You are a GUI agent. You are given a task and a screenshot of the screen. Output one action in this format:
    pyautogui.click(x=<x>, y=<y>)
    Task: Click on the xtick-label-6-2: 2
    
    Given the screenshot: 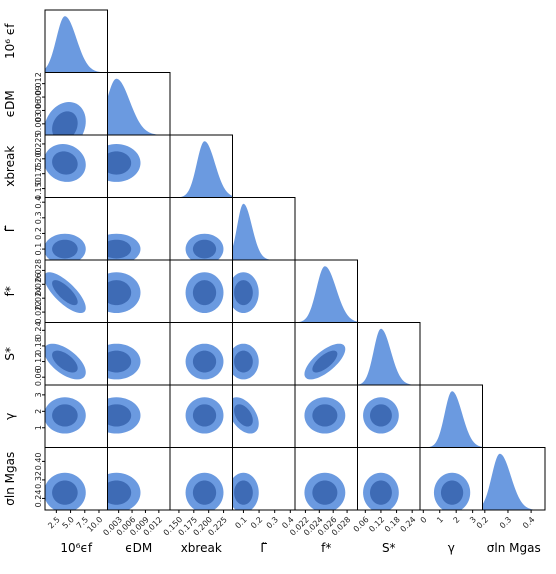 What is the action you would take?
    pyautogui.click(x=457, y=520)
    